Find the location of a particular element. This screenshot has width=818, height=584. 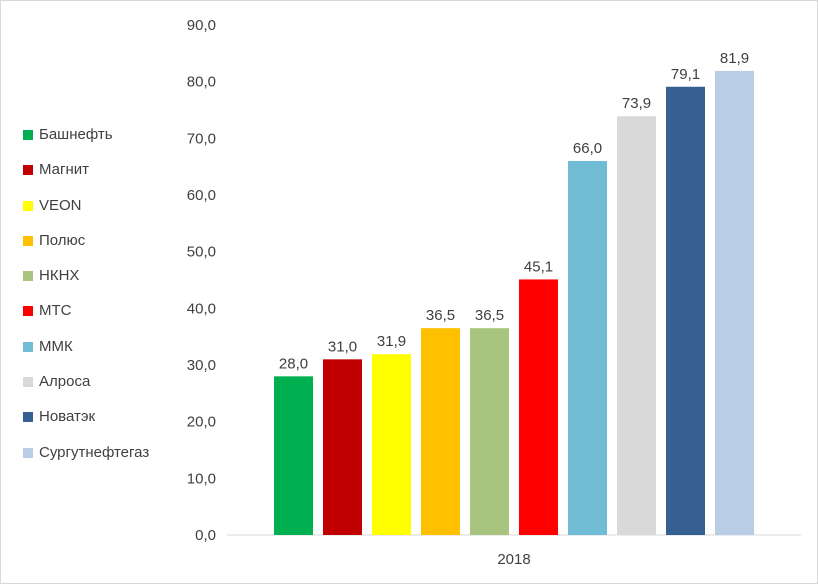

data-label: 45,1 is located at coordinates (538, 266).